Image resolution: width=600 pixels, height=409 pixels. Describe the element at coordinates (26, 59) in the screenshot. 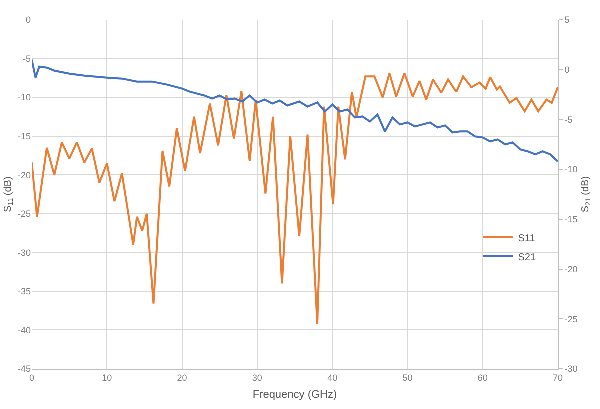

I see `y-tick-label: -5` at that location.